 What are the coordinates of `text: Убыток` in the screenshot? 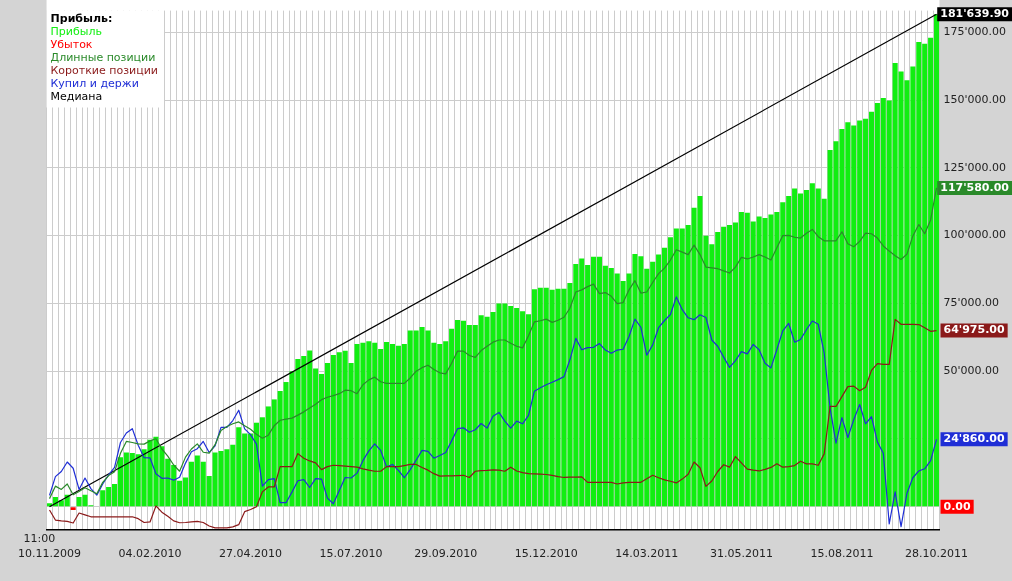 It's located at (71, 44).